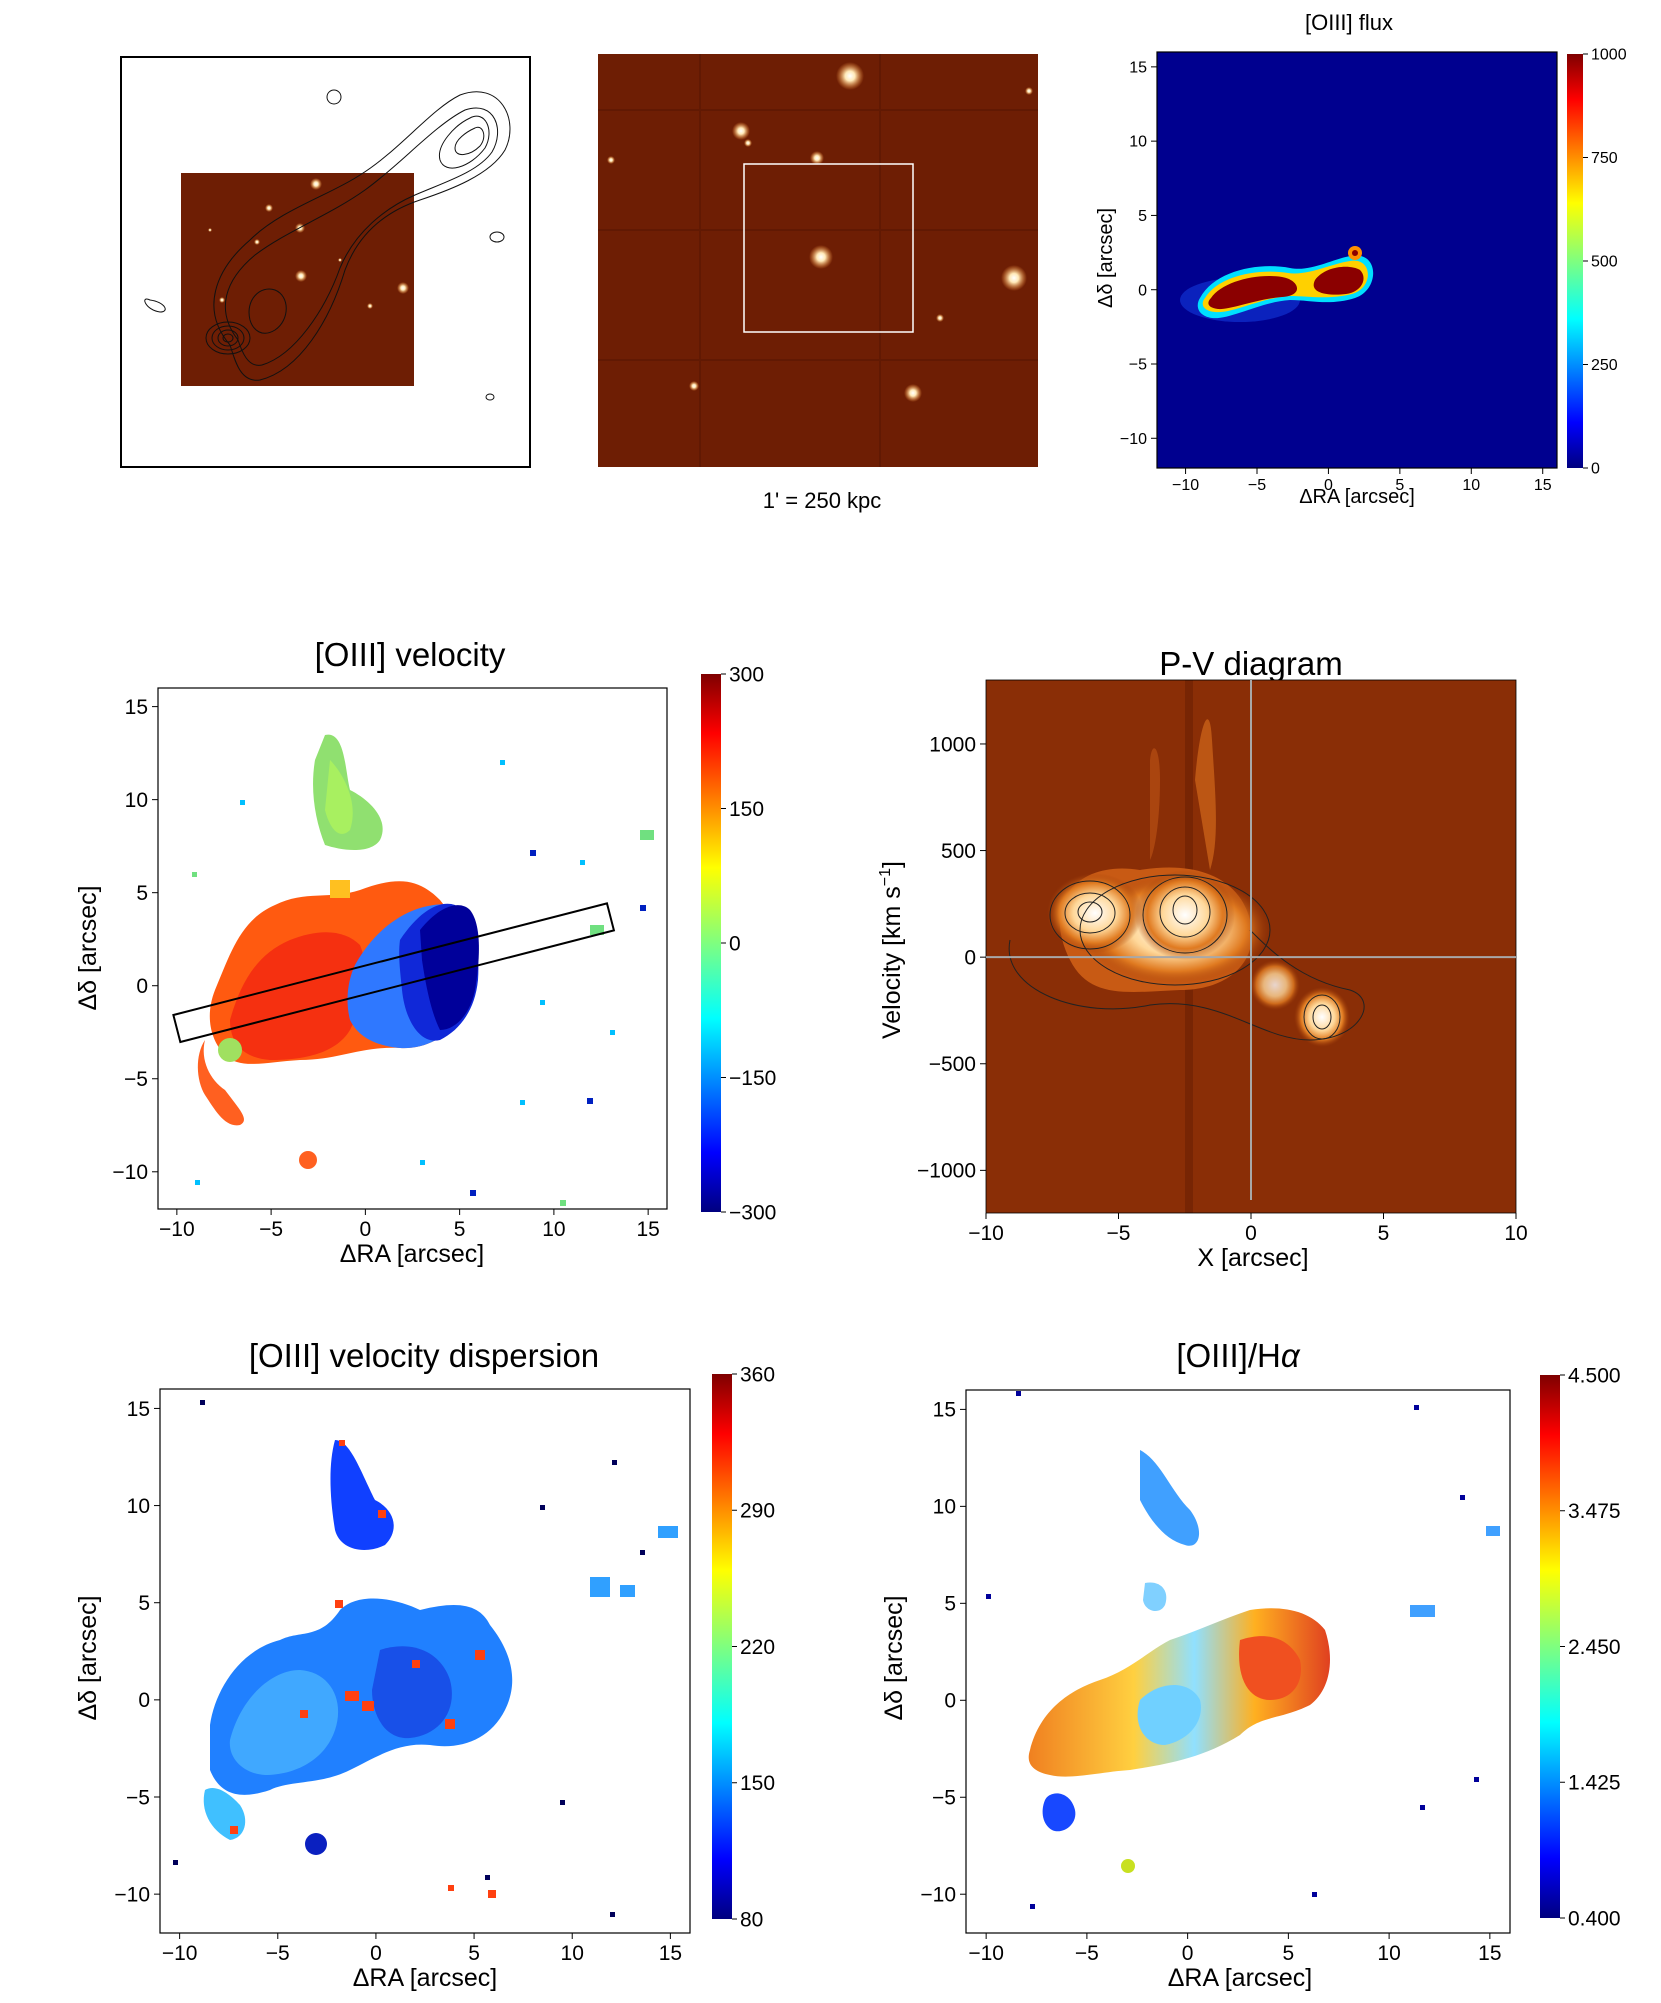  What do you see at coordinates (412, 1254) in the screenshot?
I see `velocity-xlabel: ΔRA [arcsec]` at bounding box center [412, 1254].